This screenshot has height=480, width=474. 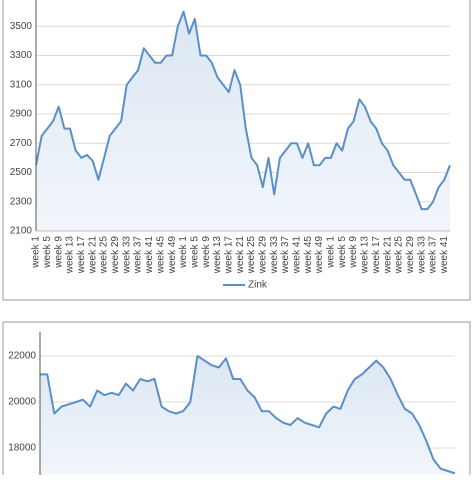 I want to click on y-tick-label: 22000, so click(x=22, y=356).